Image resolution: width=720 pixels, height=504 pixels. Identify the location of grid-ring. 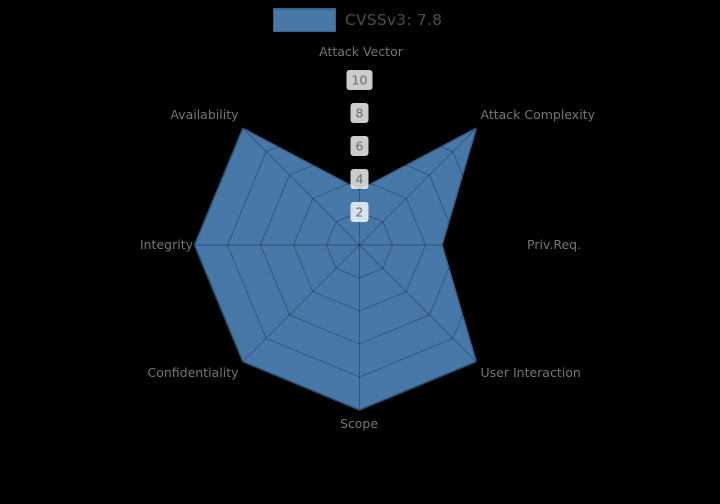
(359, 245).